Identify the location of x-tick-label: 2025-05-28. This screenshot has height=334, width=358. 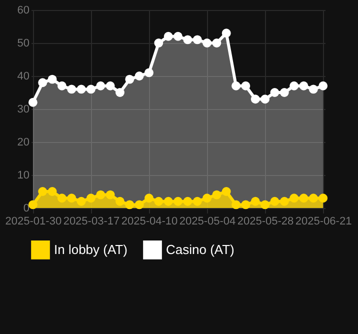
(265, 222).